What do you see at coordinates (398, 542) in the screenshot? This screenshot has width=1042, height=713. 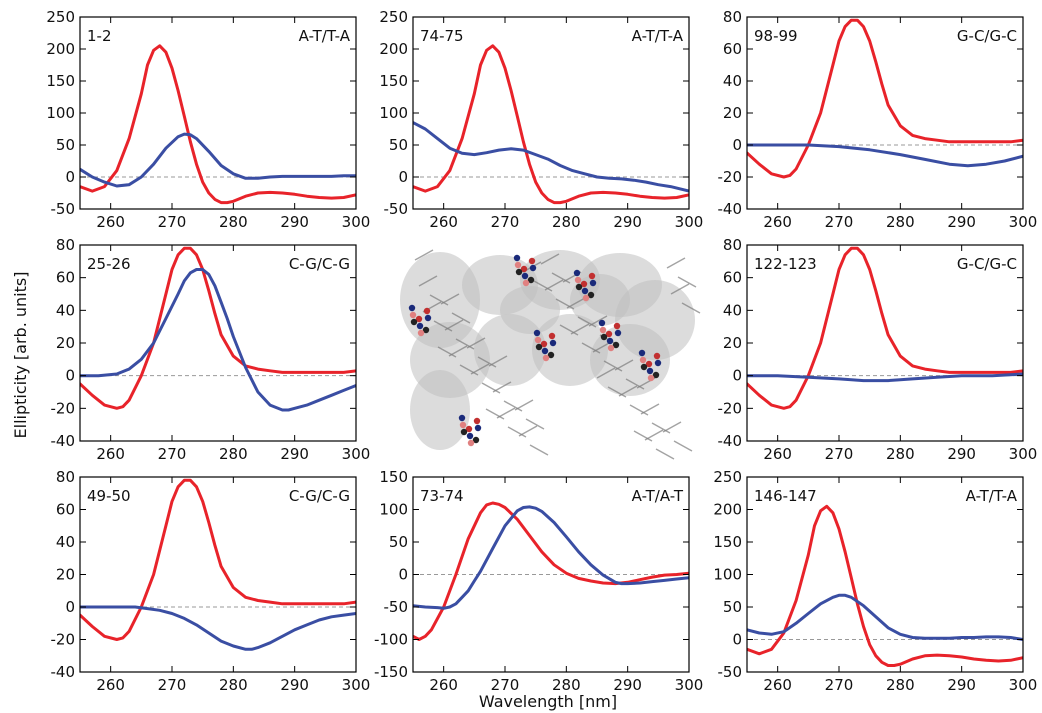 I see `y-tick-label: 50` at bounding box center [398, 542].